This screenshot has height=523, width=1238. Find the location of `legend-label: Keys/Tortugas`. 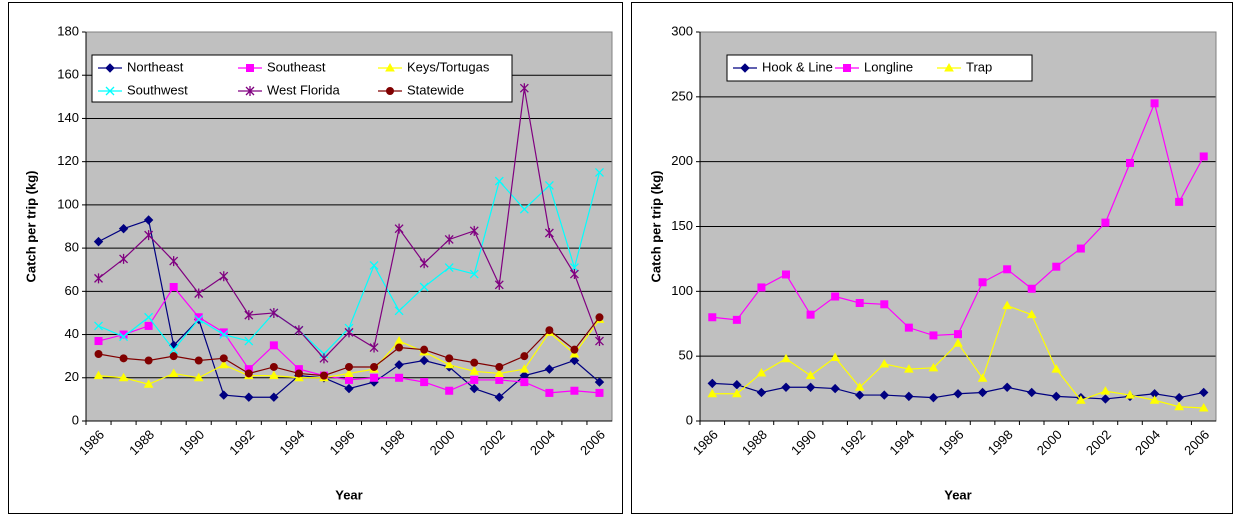

legend-label: Keys/Tortugas is located at coordinates (448, 66).